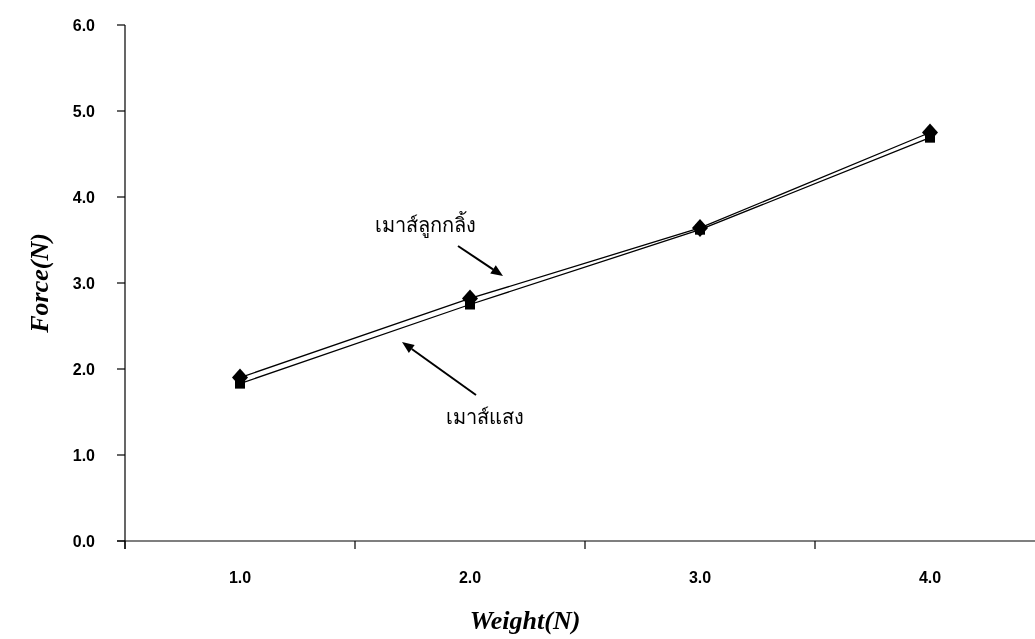 The width and height of the screenshot is (1035, 639). Describe the element at coordinates (84, 111) in the screenshot. I see `y-tick-label: 5.0` at that location.